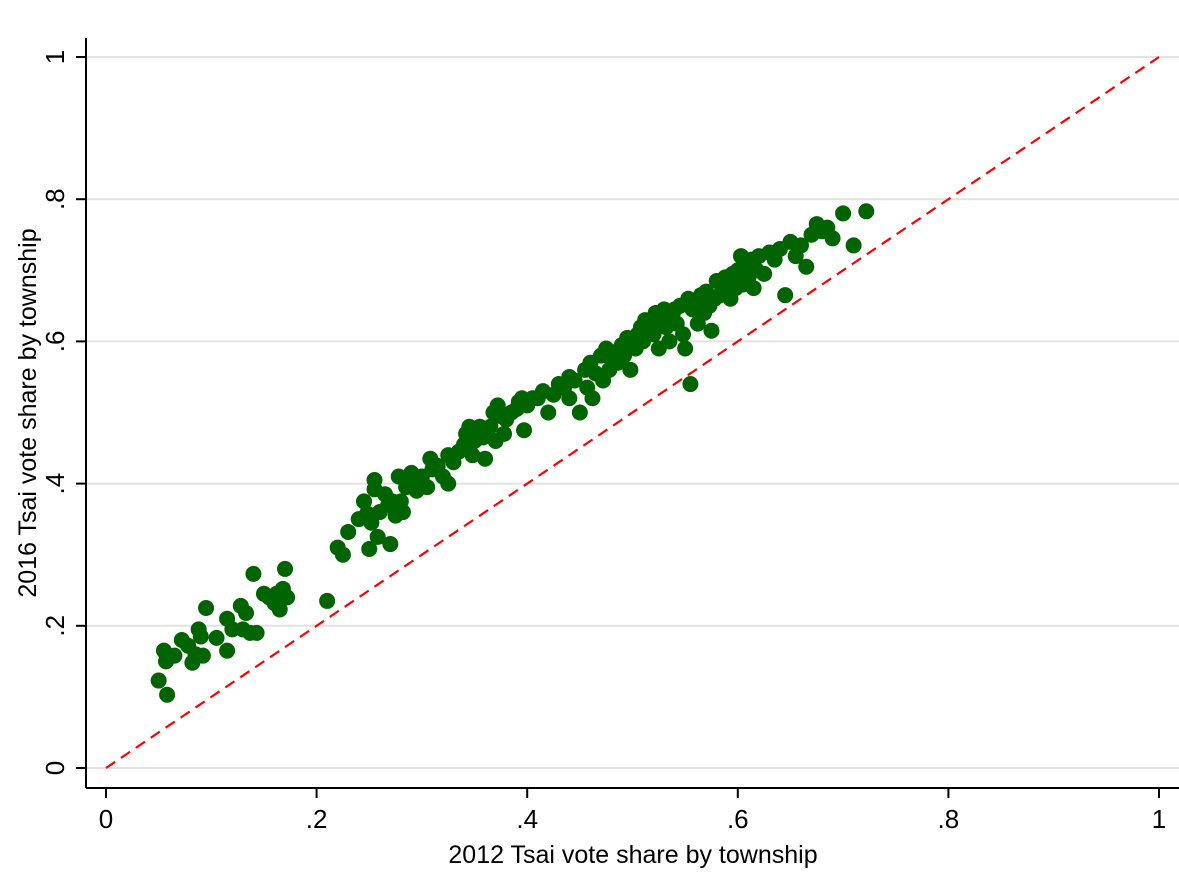 The width and height of the screenshot is (1179, 873). What do you see at coordinates (632, 855) in the screenshot?
I see `x-axis-title: 2012 Tsai vote share by township` at bounding box center [632, 855].